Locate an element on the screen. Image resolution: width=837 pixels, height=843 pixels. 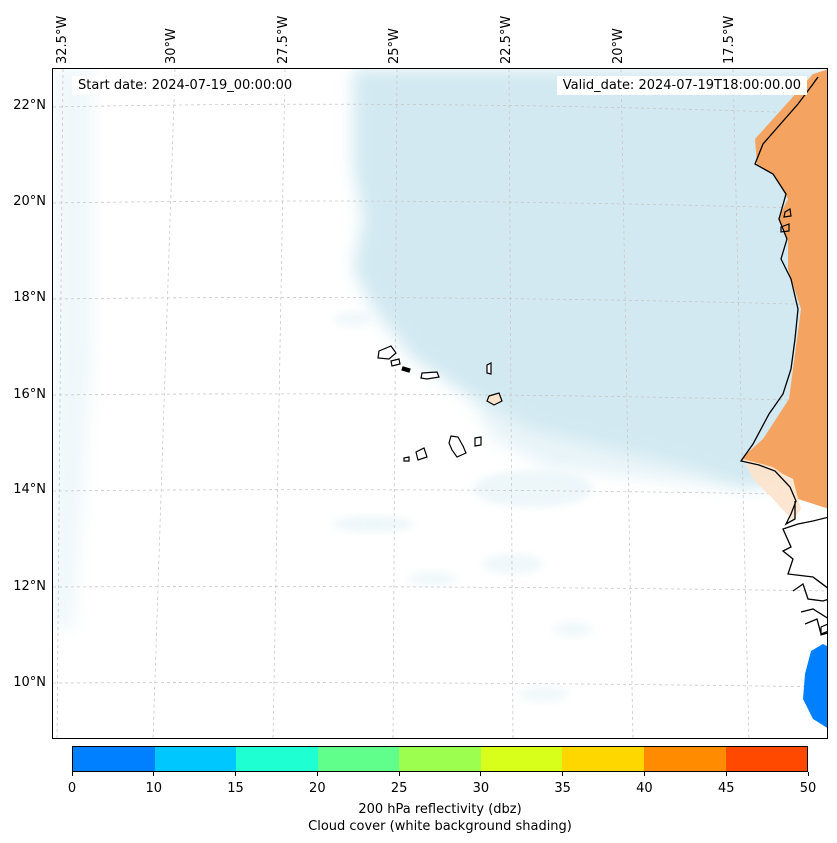
coastline is located at coordinates (783, 355).